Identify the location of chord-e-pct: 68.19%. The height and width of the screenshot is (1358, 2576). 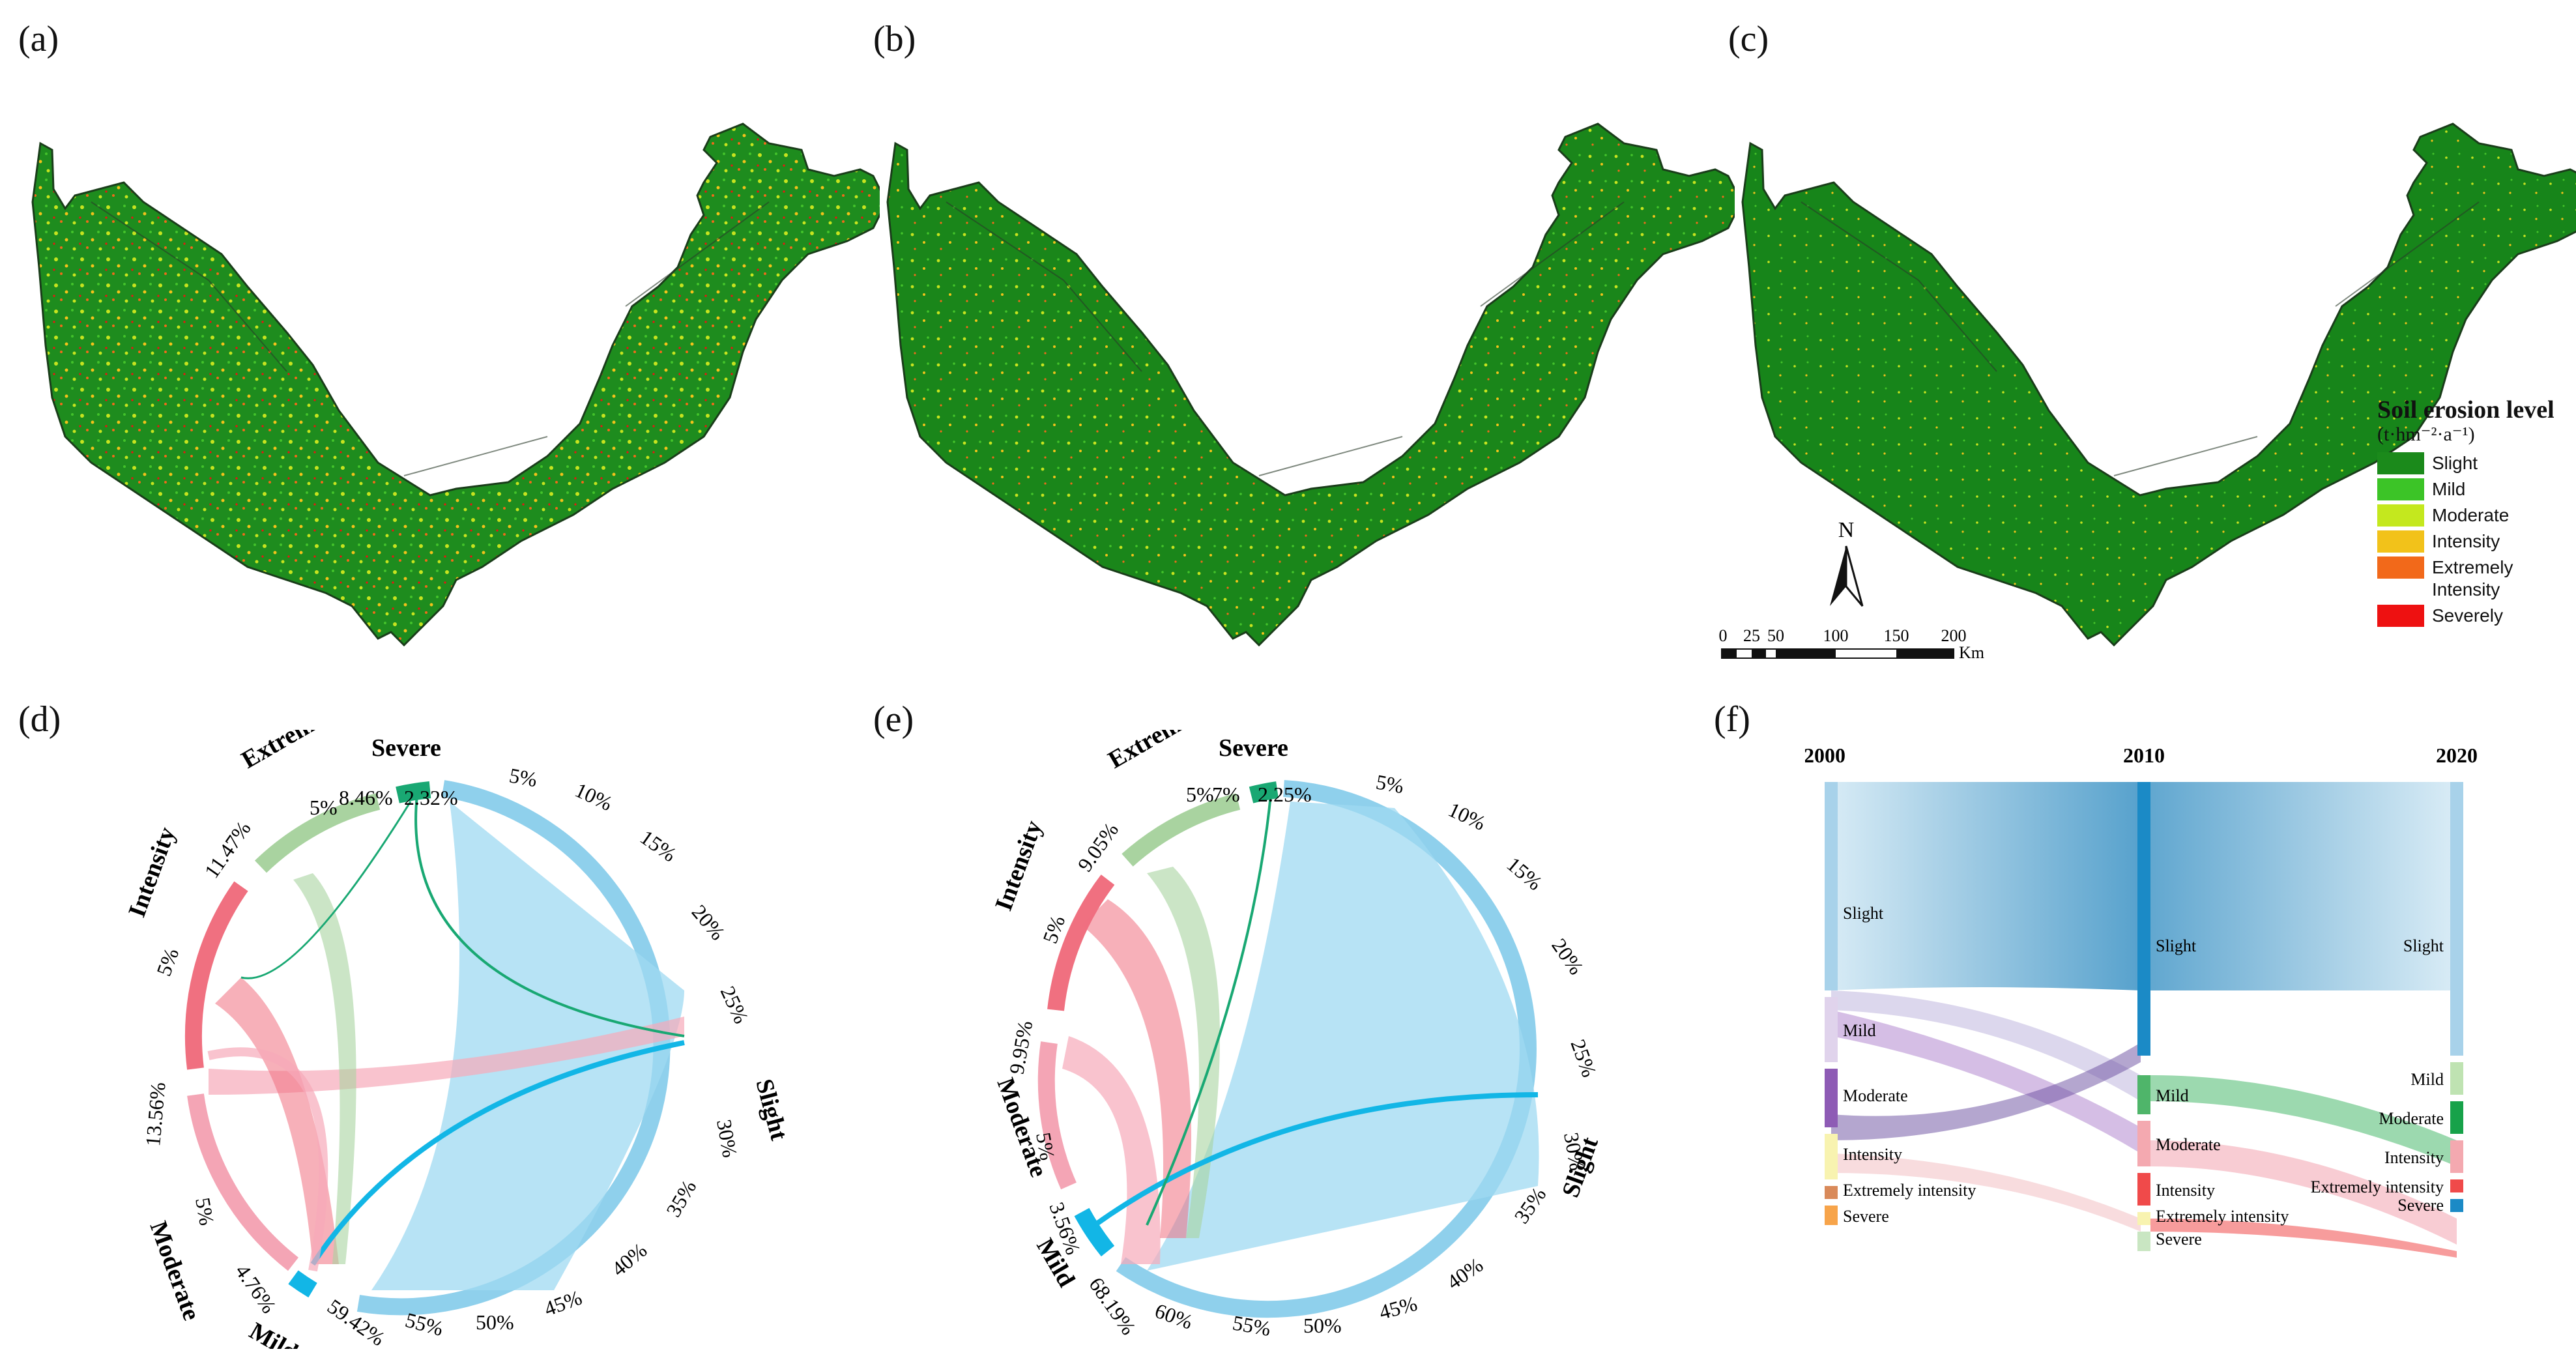
(1112, 1305).